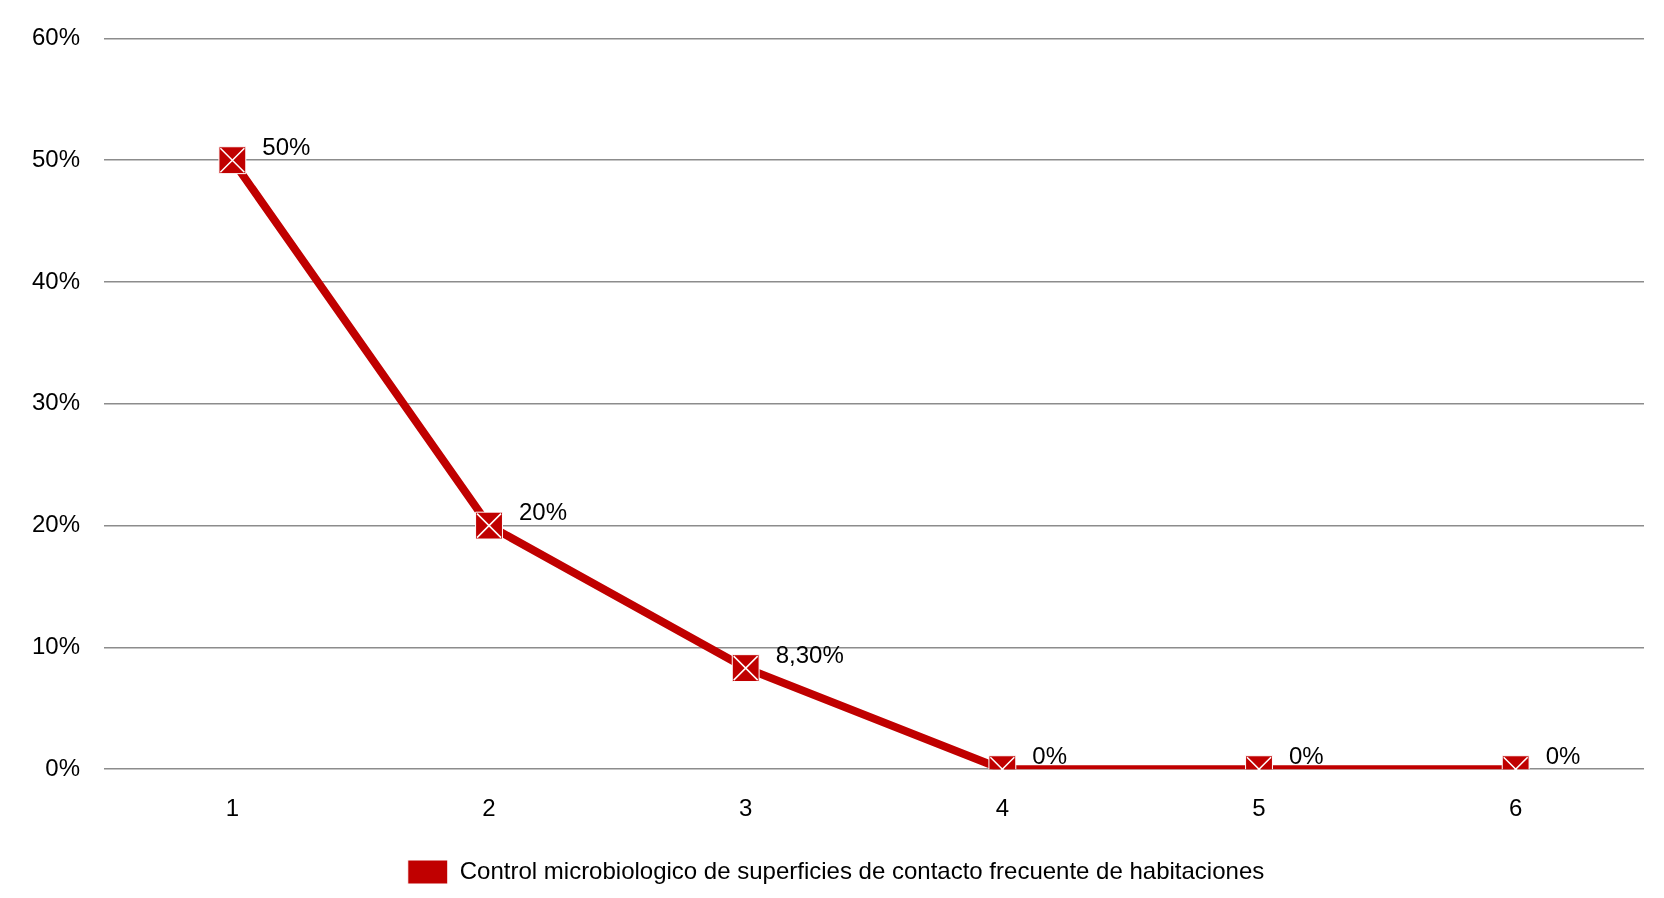 The height and width of the screenshot is (898, 1664). What do you see at coordinates (56, 646) in the screenshot?
I see `y-tick-label: 10%` at bounding box center [56, 646].